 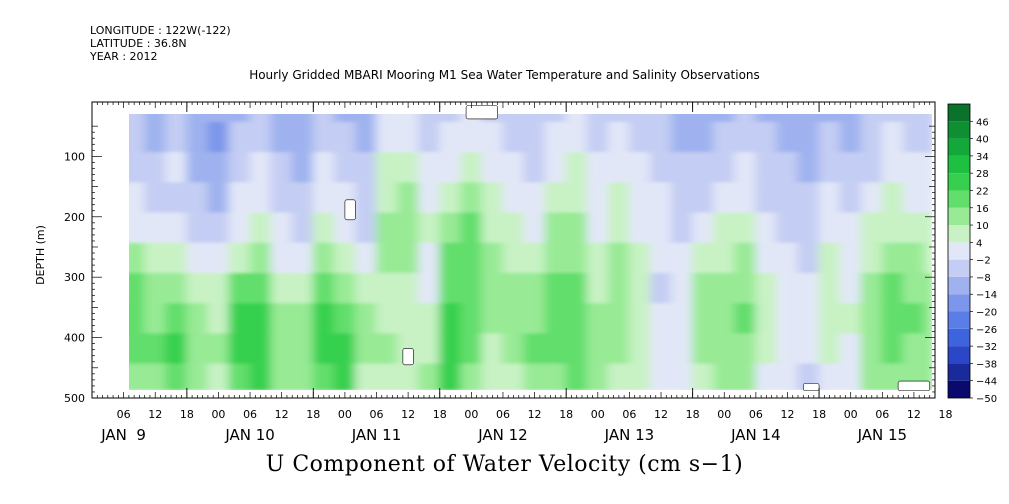 What do you see at coordinates (218, 414) in the screenshot?
I see `x-tick-label: 00` at bounding box center [218, 414].